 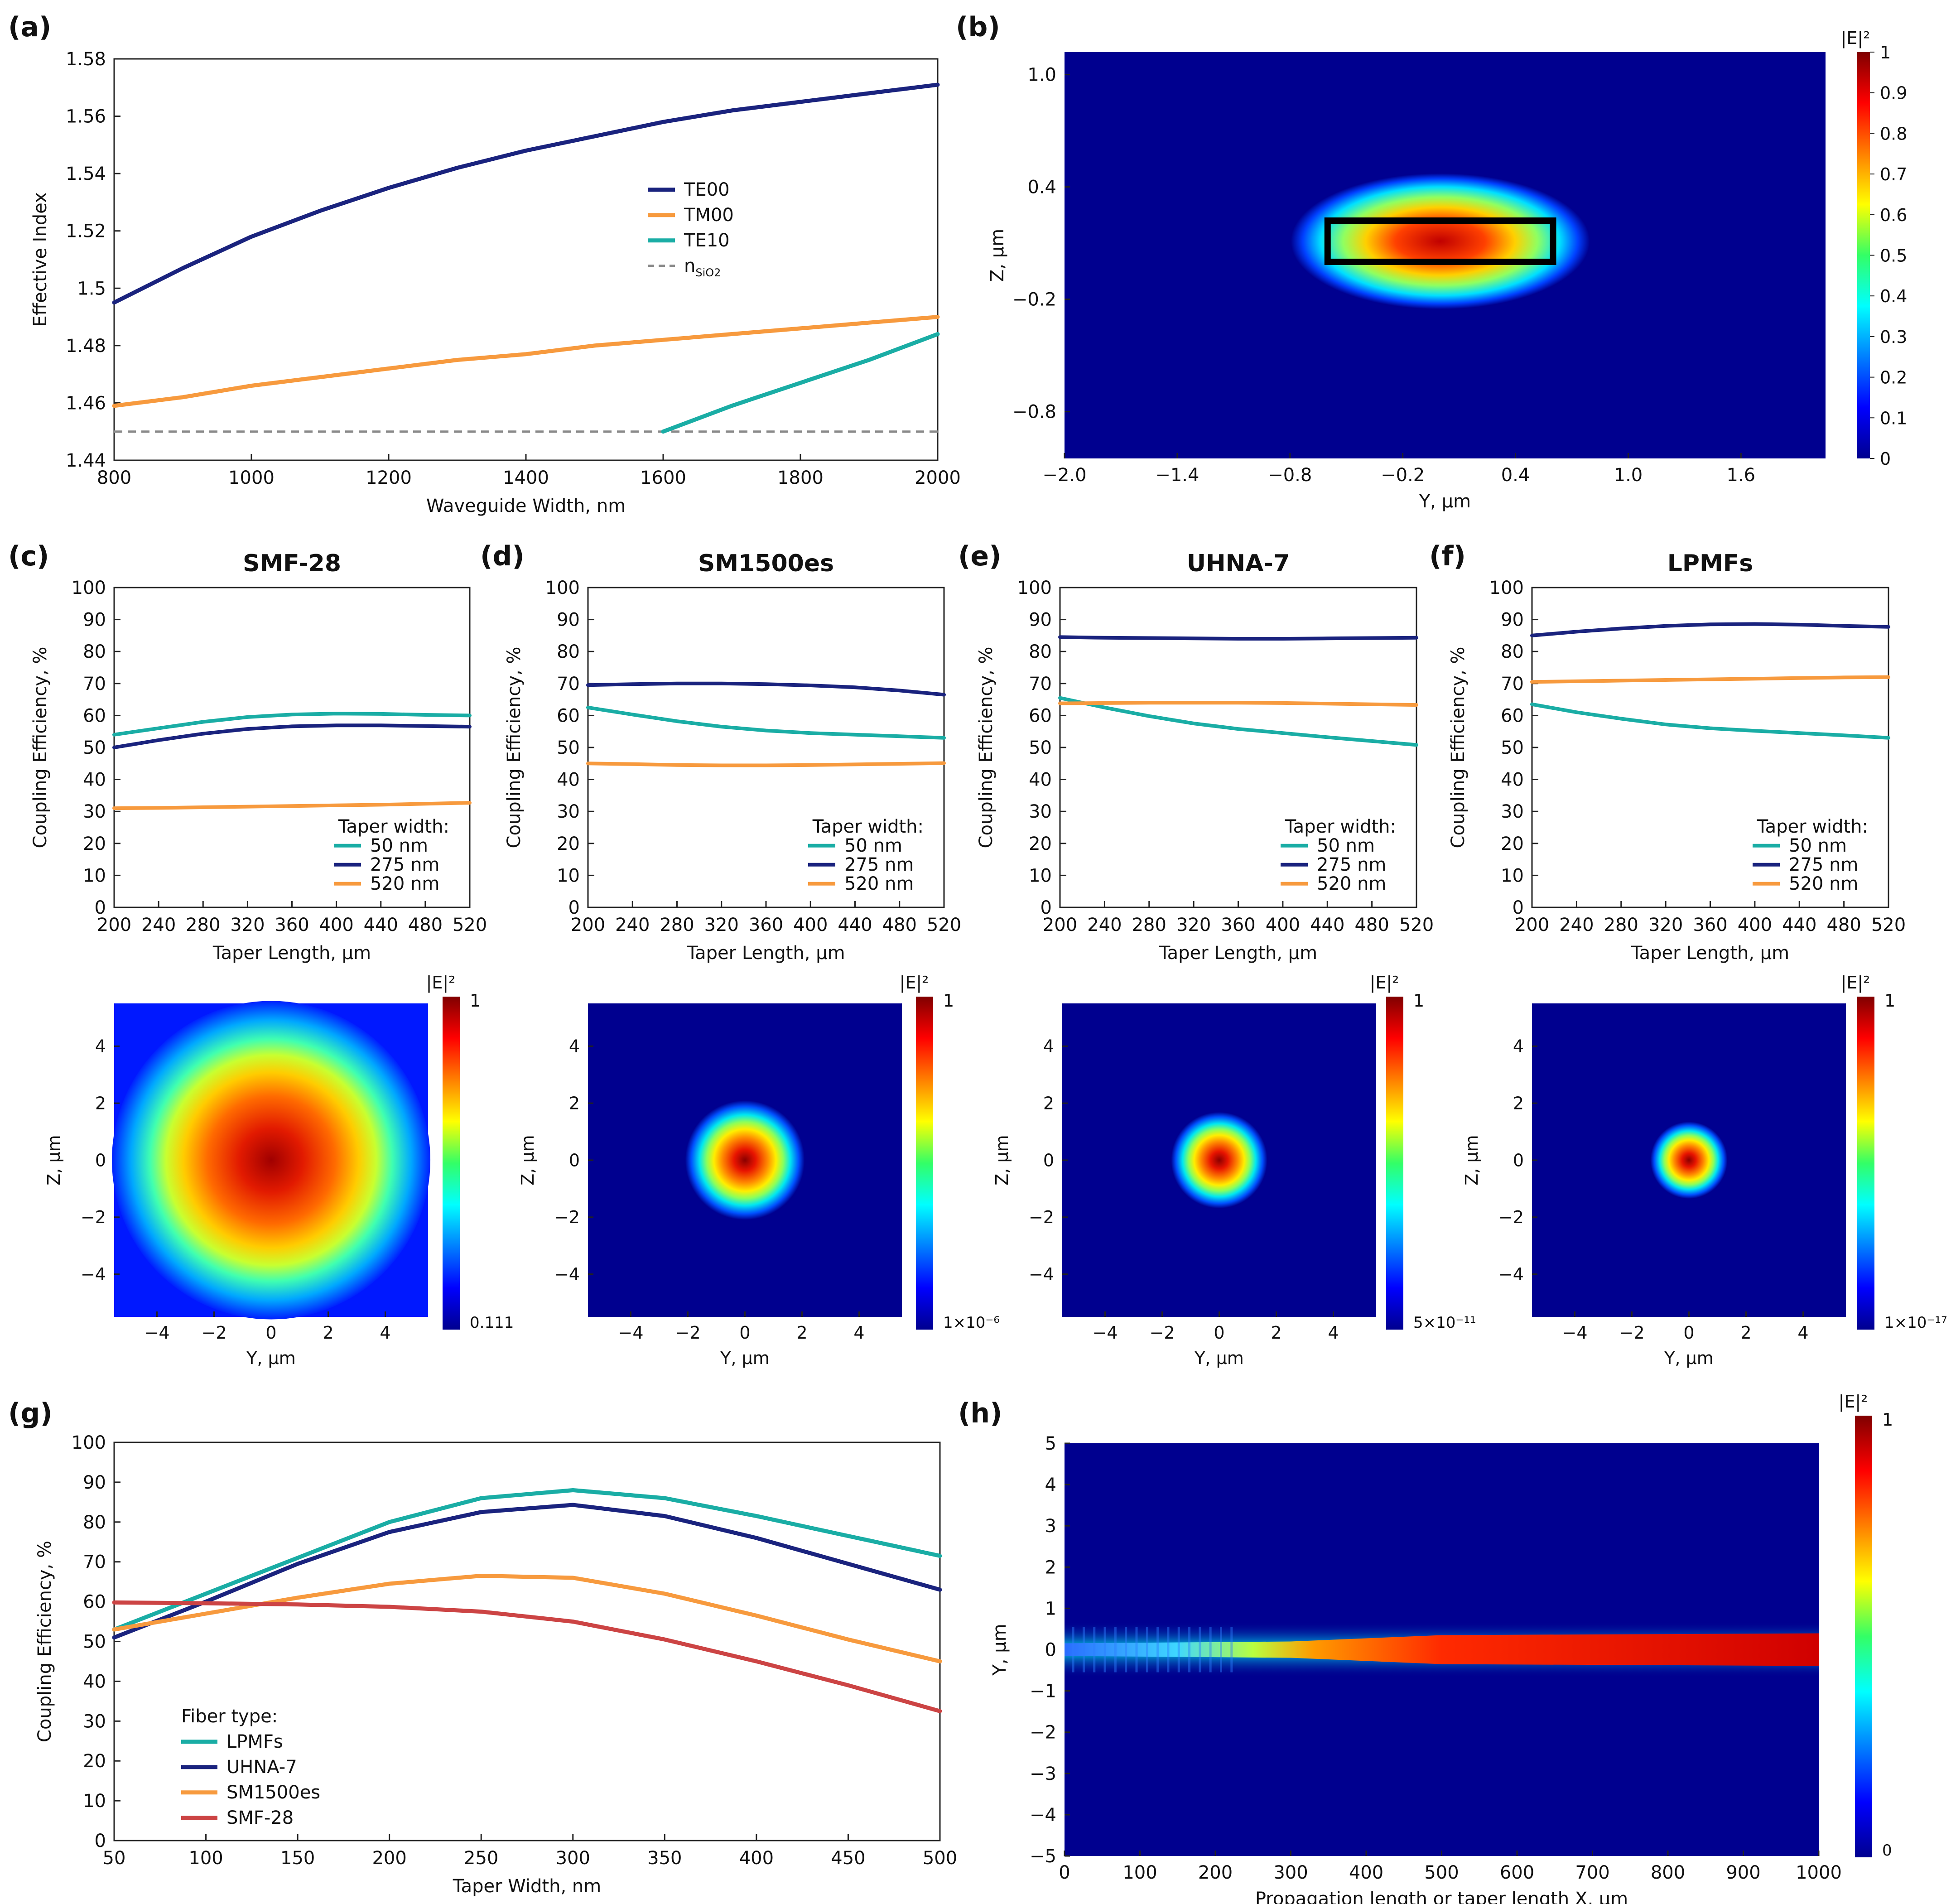 What do you see at coordinates (1710, 563) in the screenshot?
I see `chart-title-f: LPMFs` at bounding box center [1710, 563].